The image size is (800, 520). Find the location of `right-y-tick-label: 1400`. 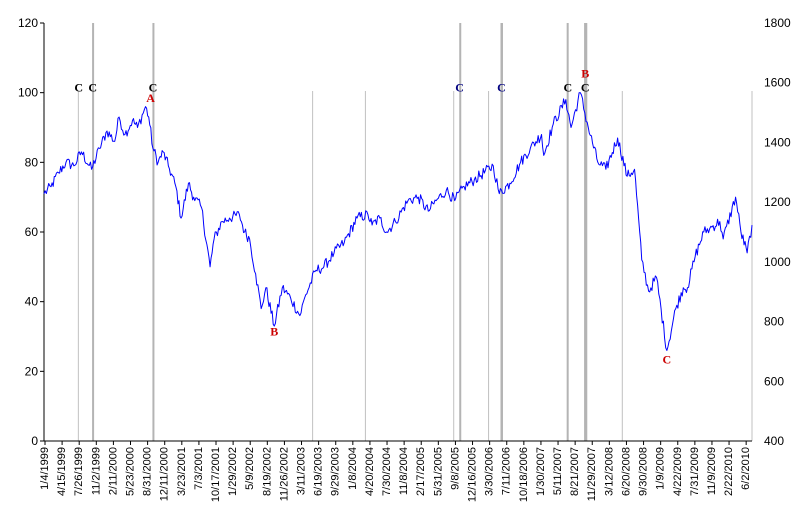

right-y-tick-label: 1400 is located at coordinates (777, 142).